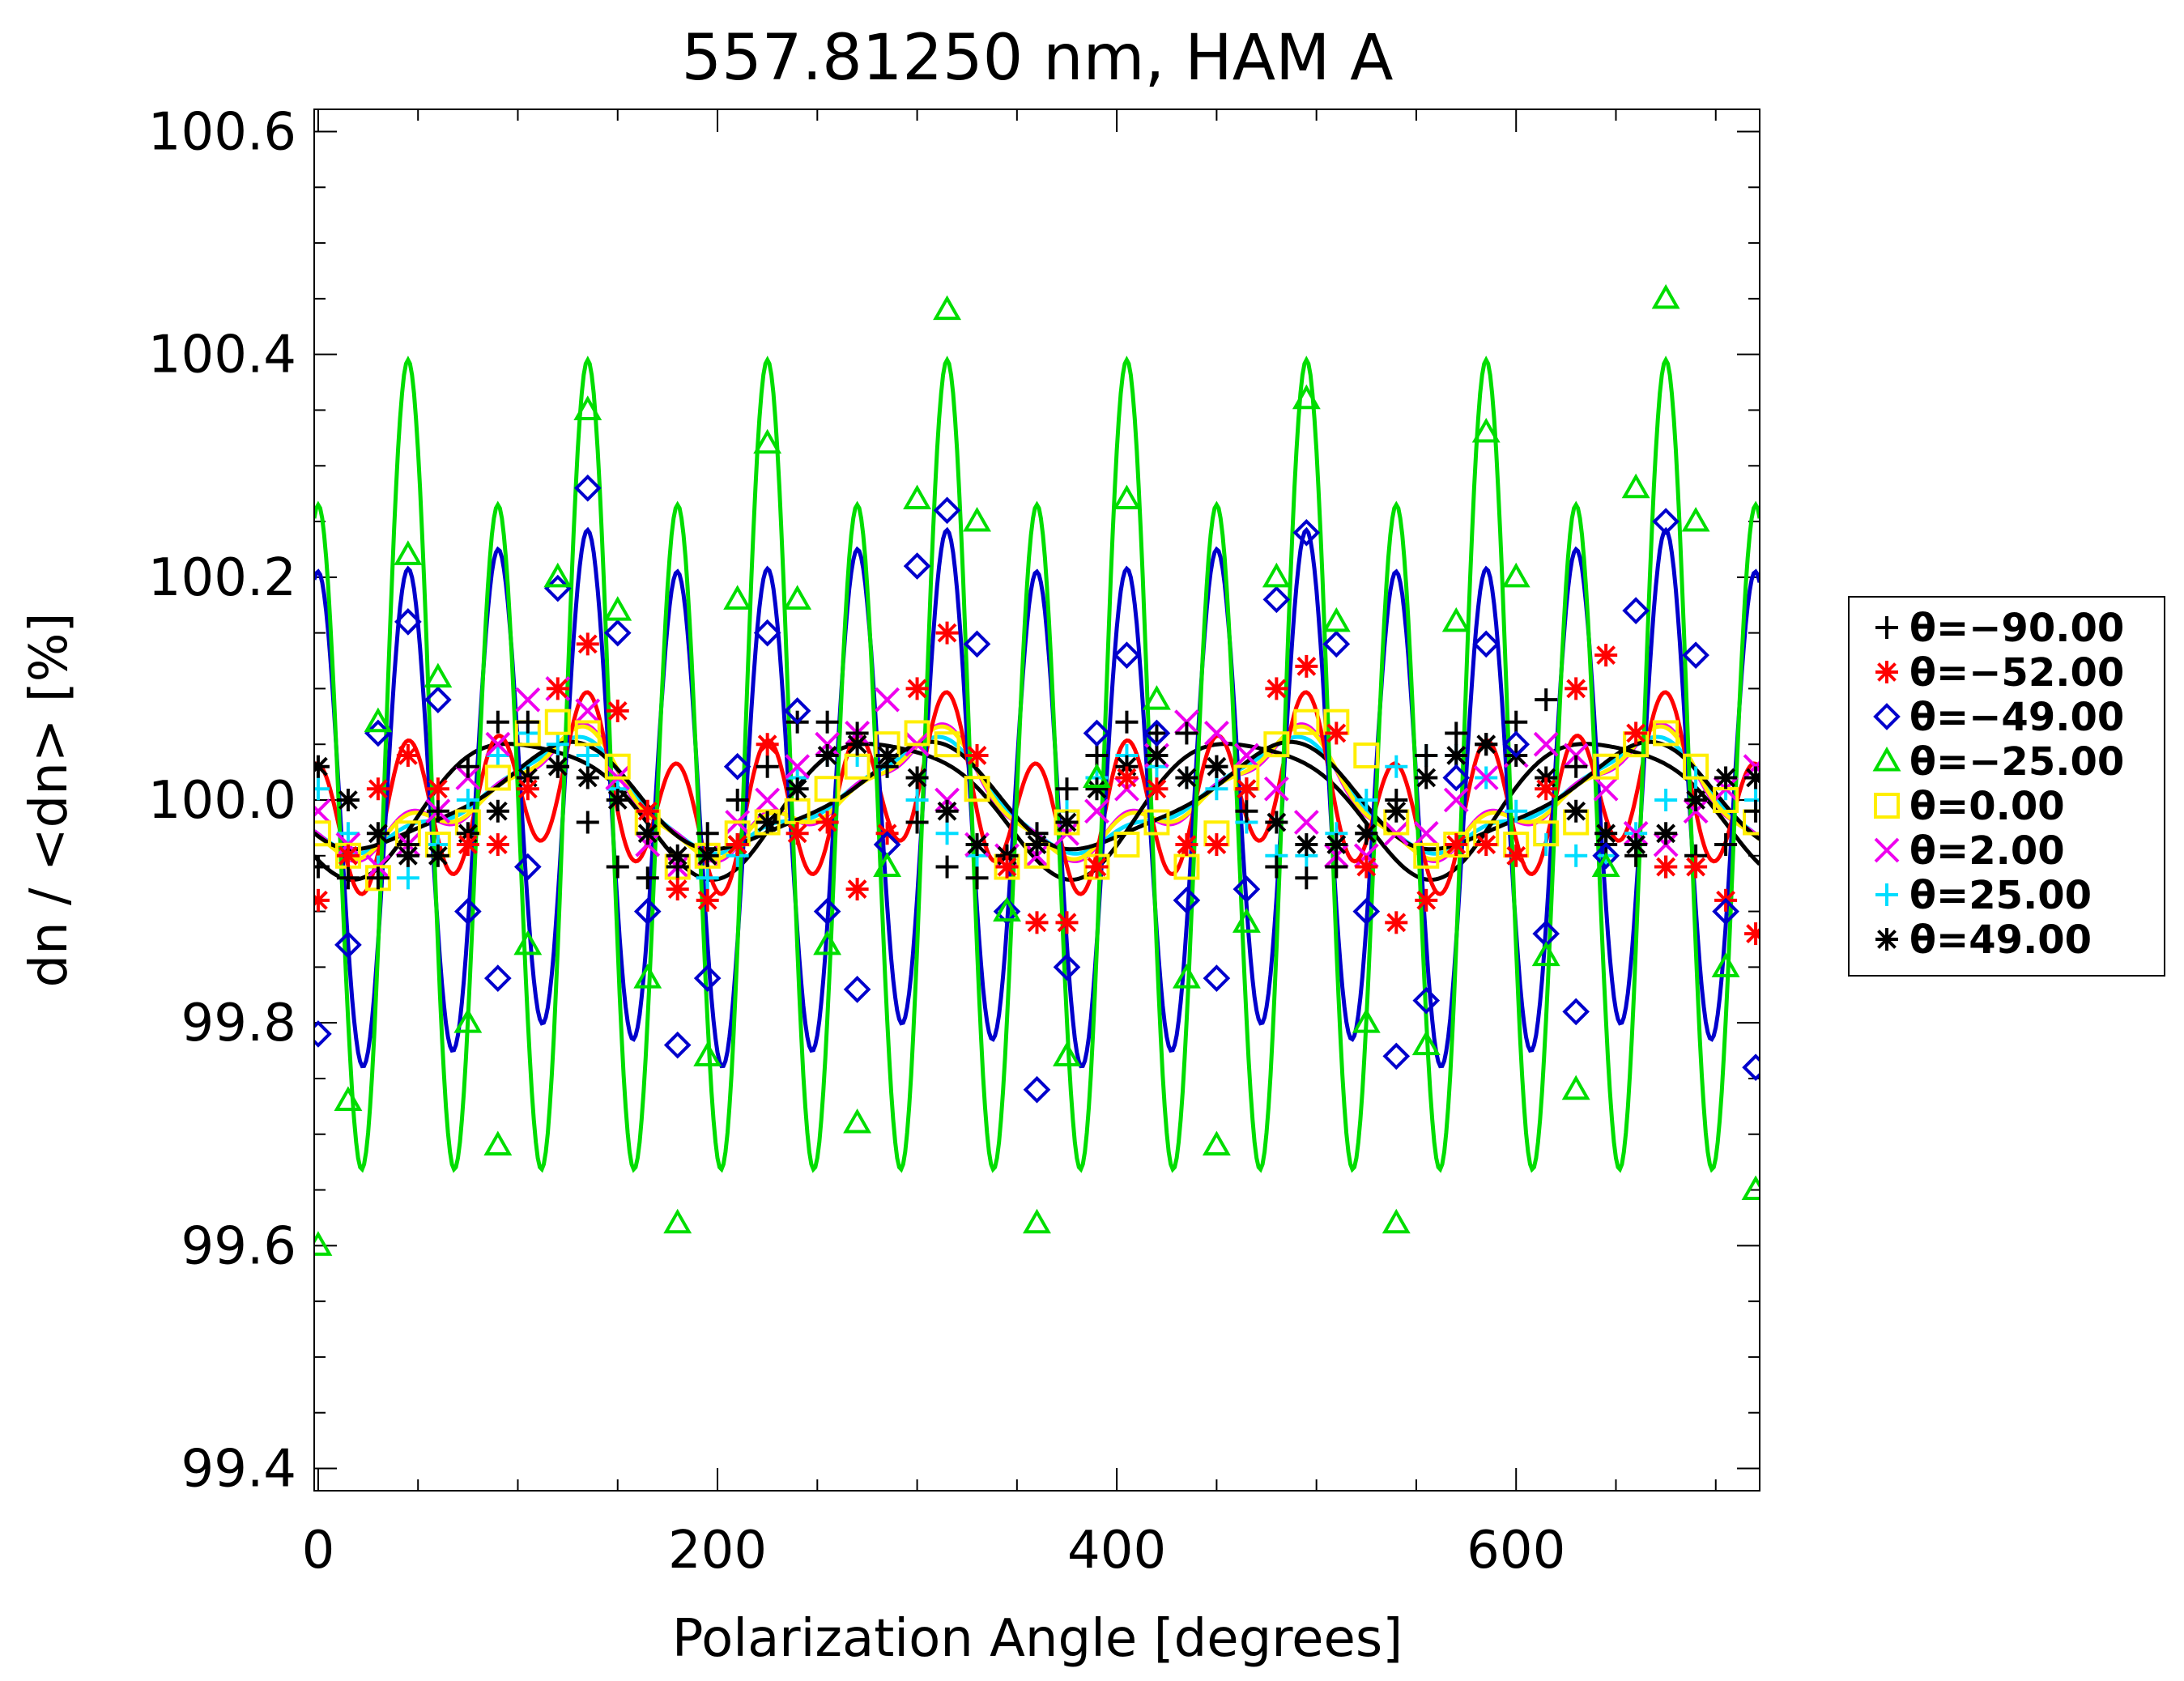  What do you see at coordinates (49, 800) in the screenshot?
I see `y-axis-label: dn / <dn> [%]` at bounding box center [49, 800].